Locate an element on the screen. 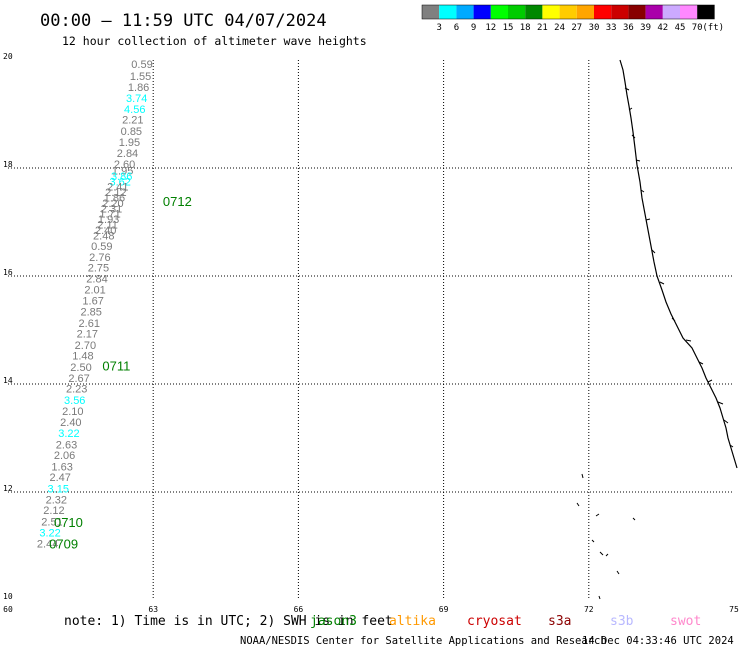 This screenshot has height=650, width=740. colorbar-label: 12 is located at coordinates (490, 28).